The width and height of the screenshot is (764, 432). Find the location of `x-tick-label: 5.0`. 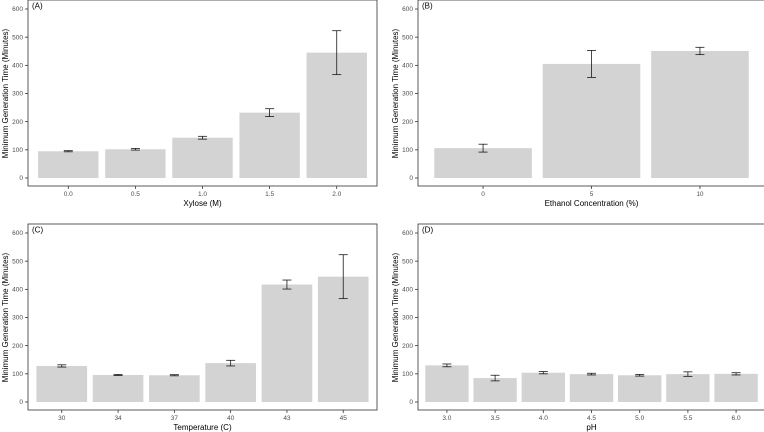

x-tick-label: 5.0 is located at coordinates (639, 418).